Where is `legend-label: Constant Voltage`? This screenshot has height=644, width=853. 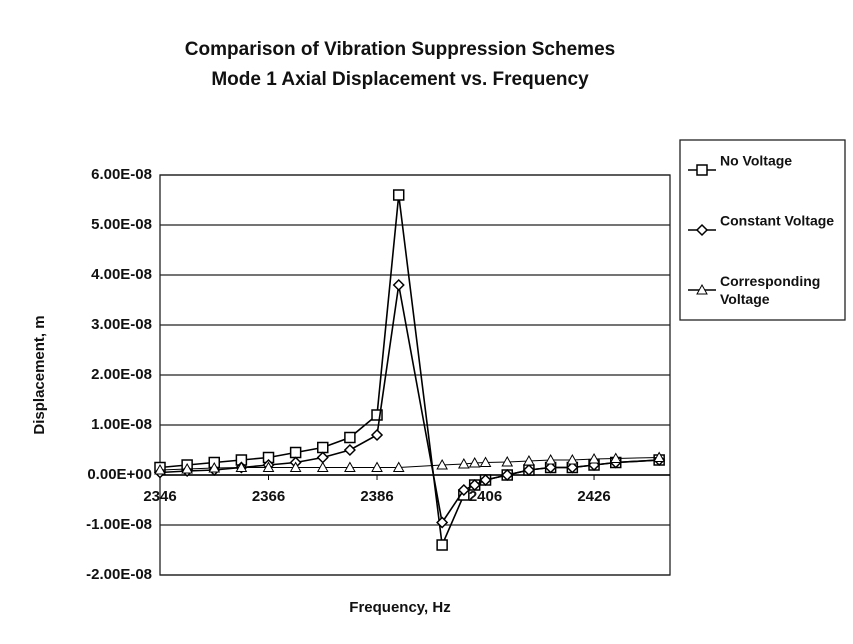
legend-label: Constant Voltage is located at coordinates (777, 221).